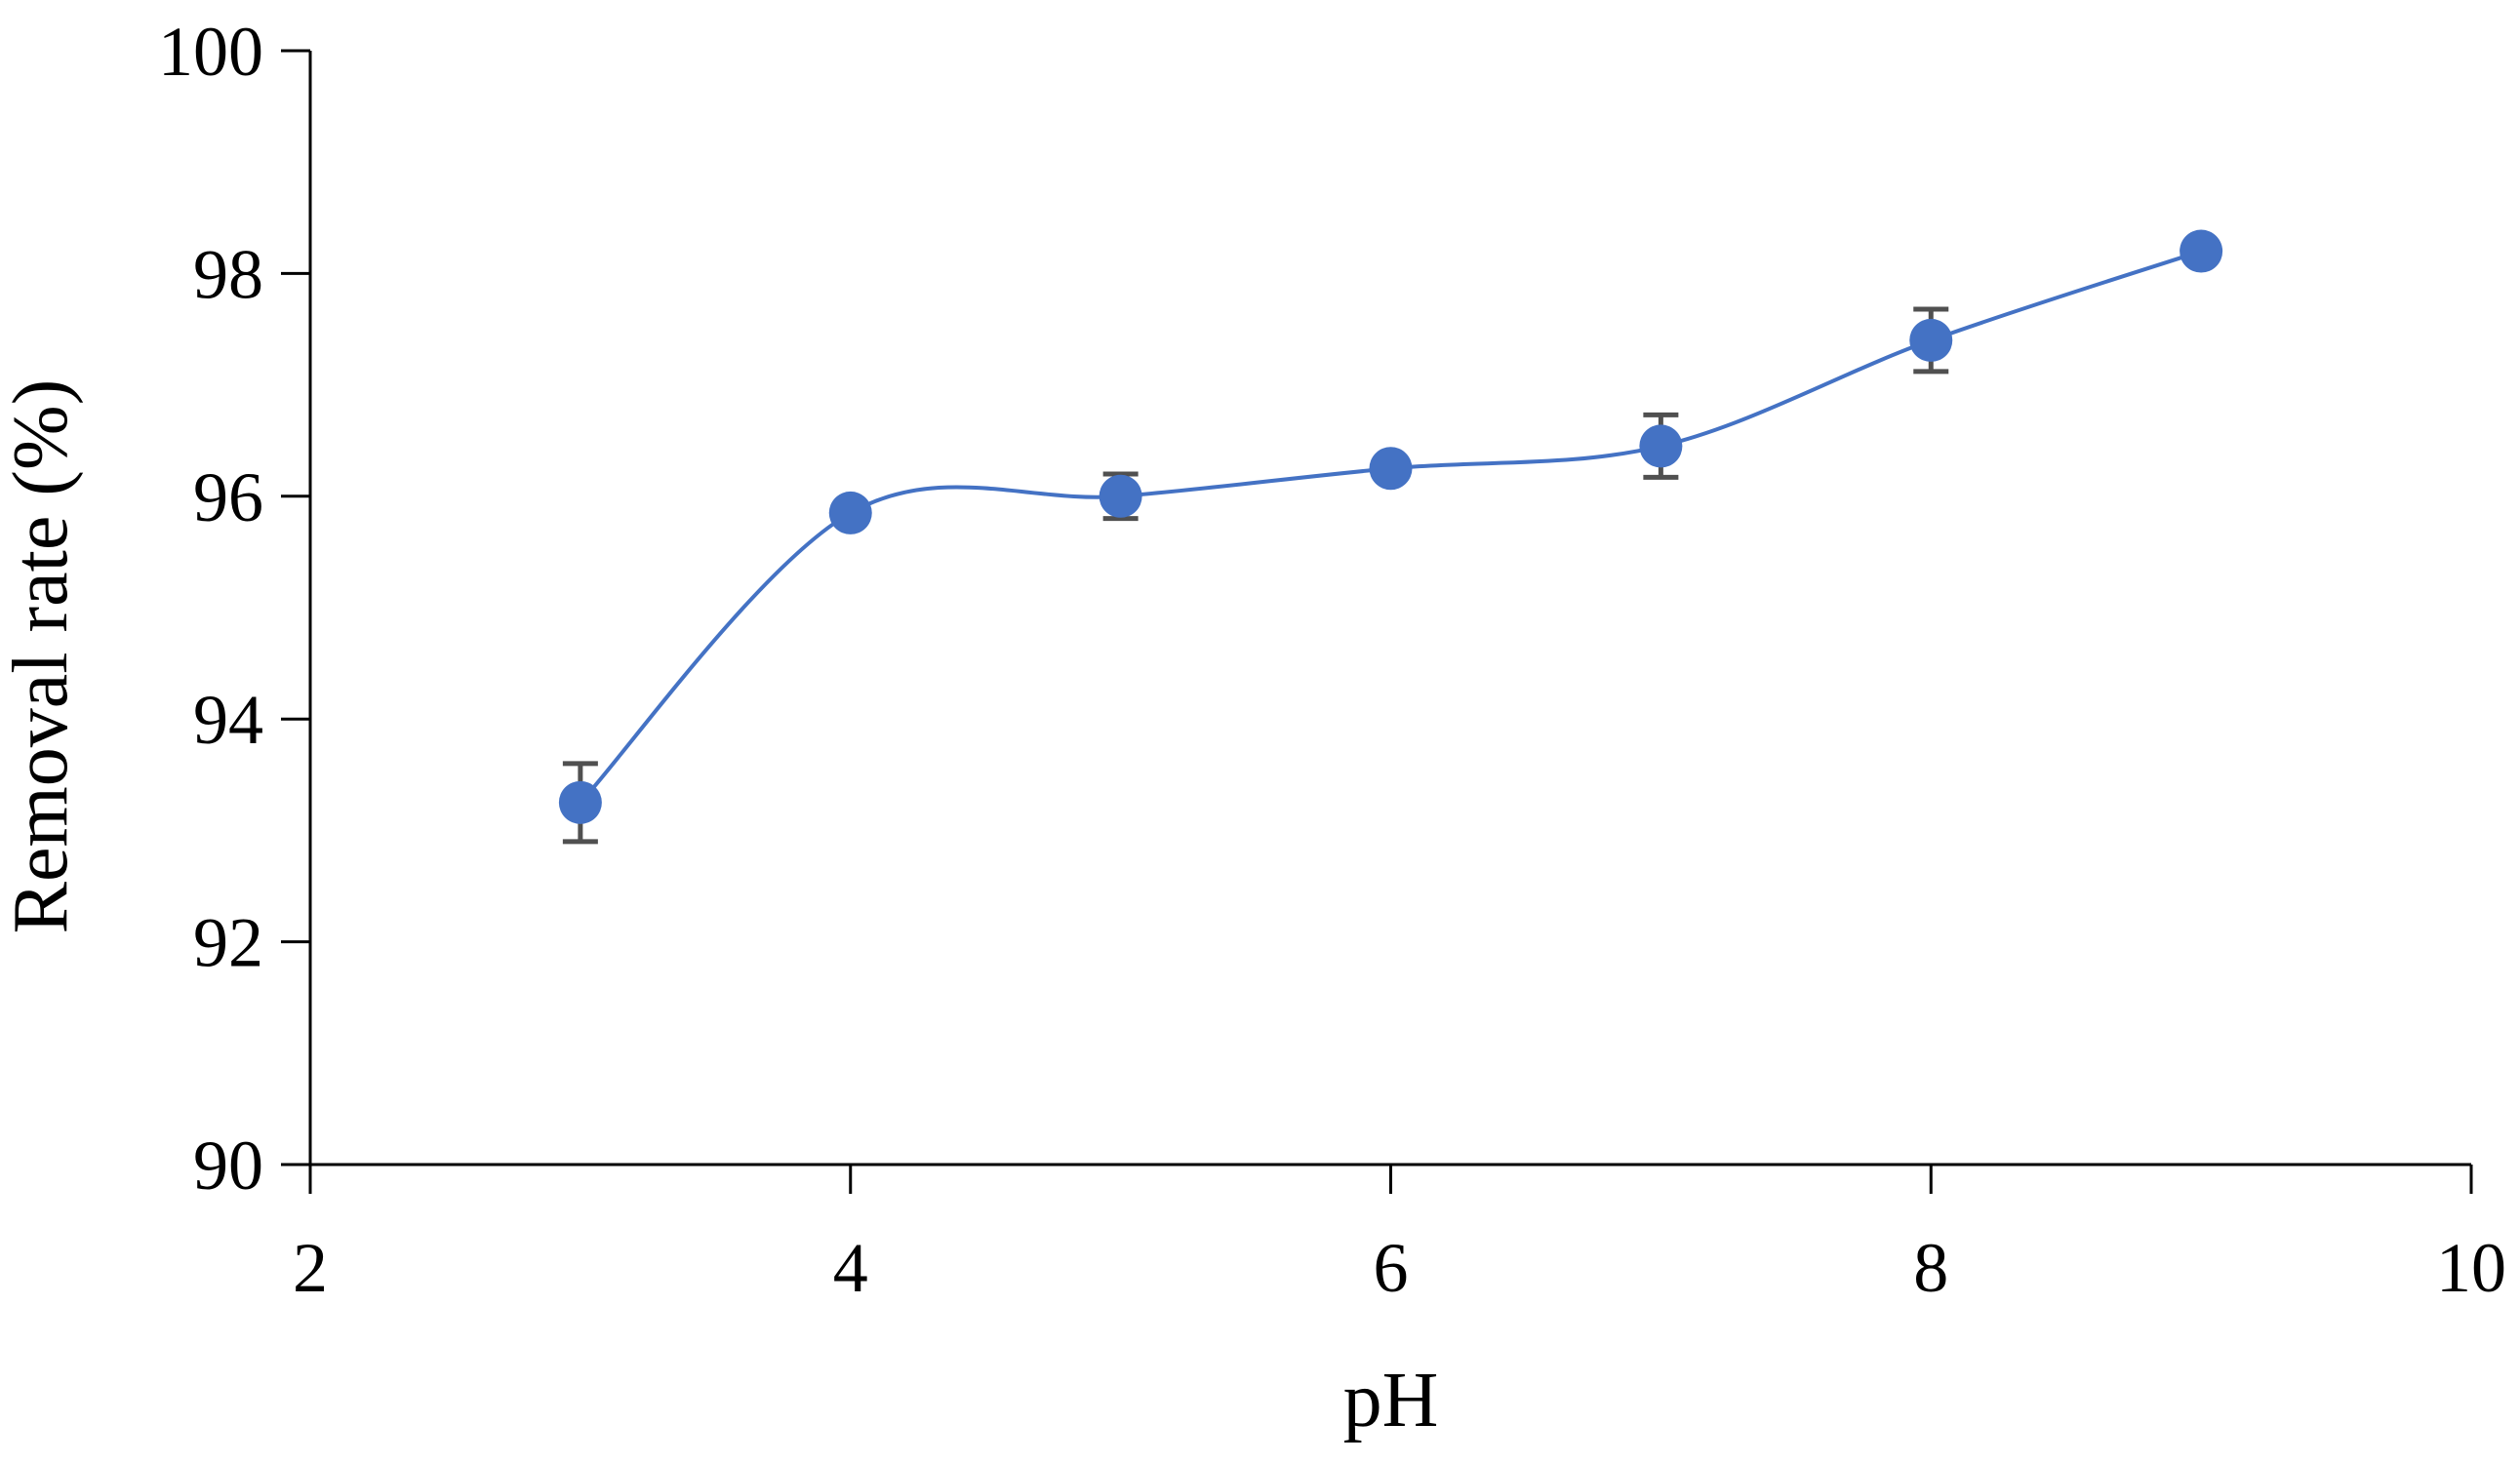  Describe the element at coordinates (228, 943) in the screenshot. I see `y-tick-label: 92` at that location.